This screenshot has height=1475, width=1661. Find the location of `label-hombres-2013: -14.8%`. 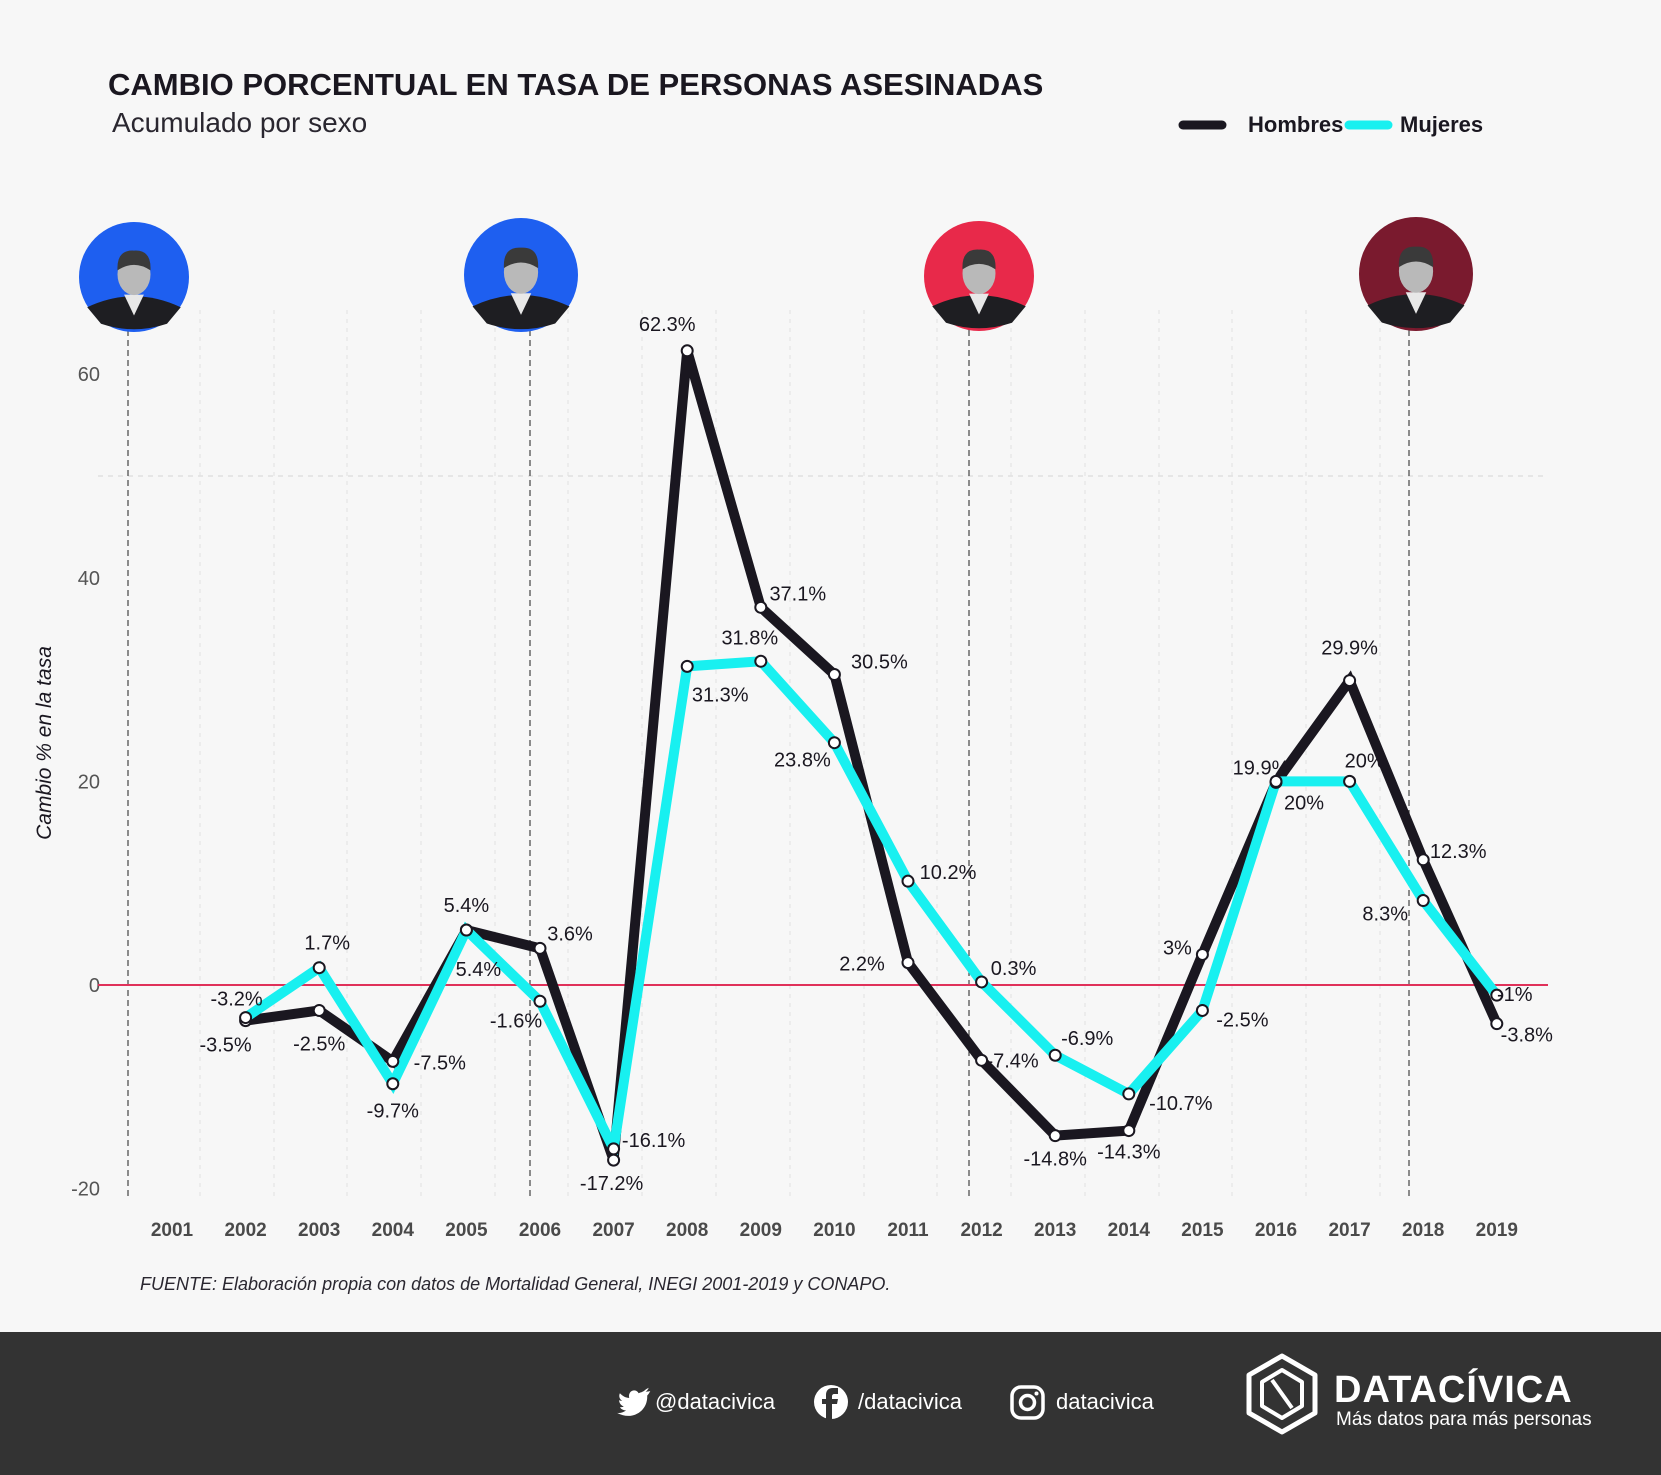

label-hombres-2013: -14.8% is located at coordinates (1056, 1160).